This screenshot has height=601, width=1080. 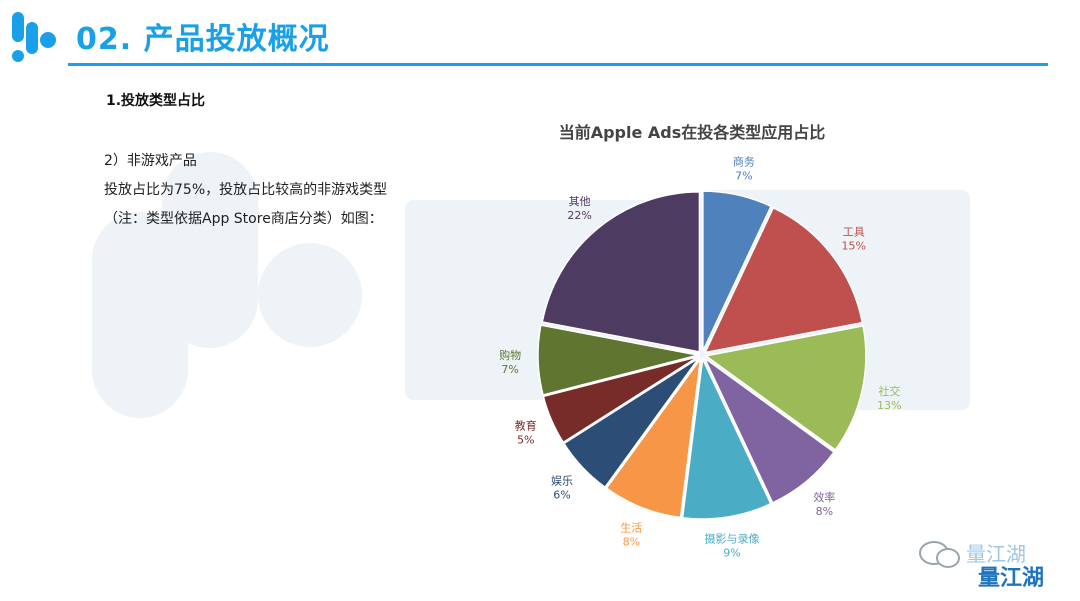 What do you see at coordinates (510, 355) in the screenshot?
I see `slice-label-9: 购物` at bounding box center [510, 355].